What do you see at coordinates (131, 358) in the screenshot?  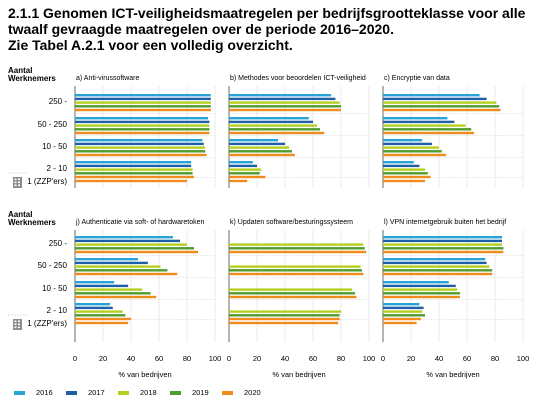 I see `x-tick-label: 40` at bounding box center [131, 358].